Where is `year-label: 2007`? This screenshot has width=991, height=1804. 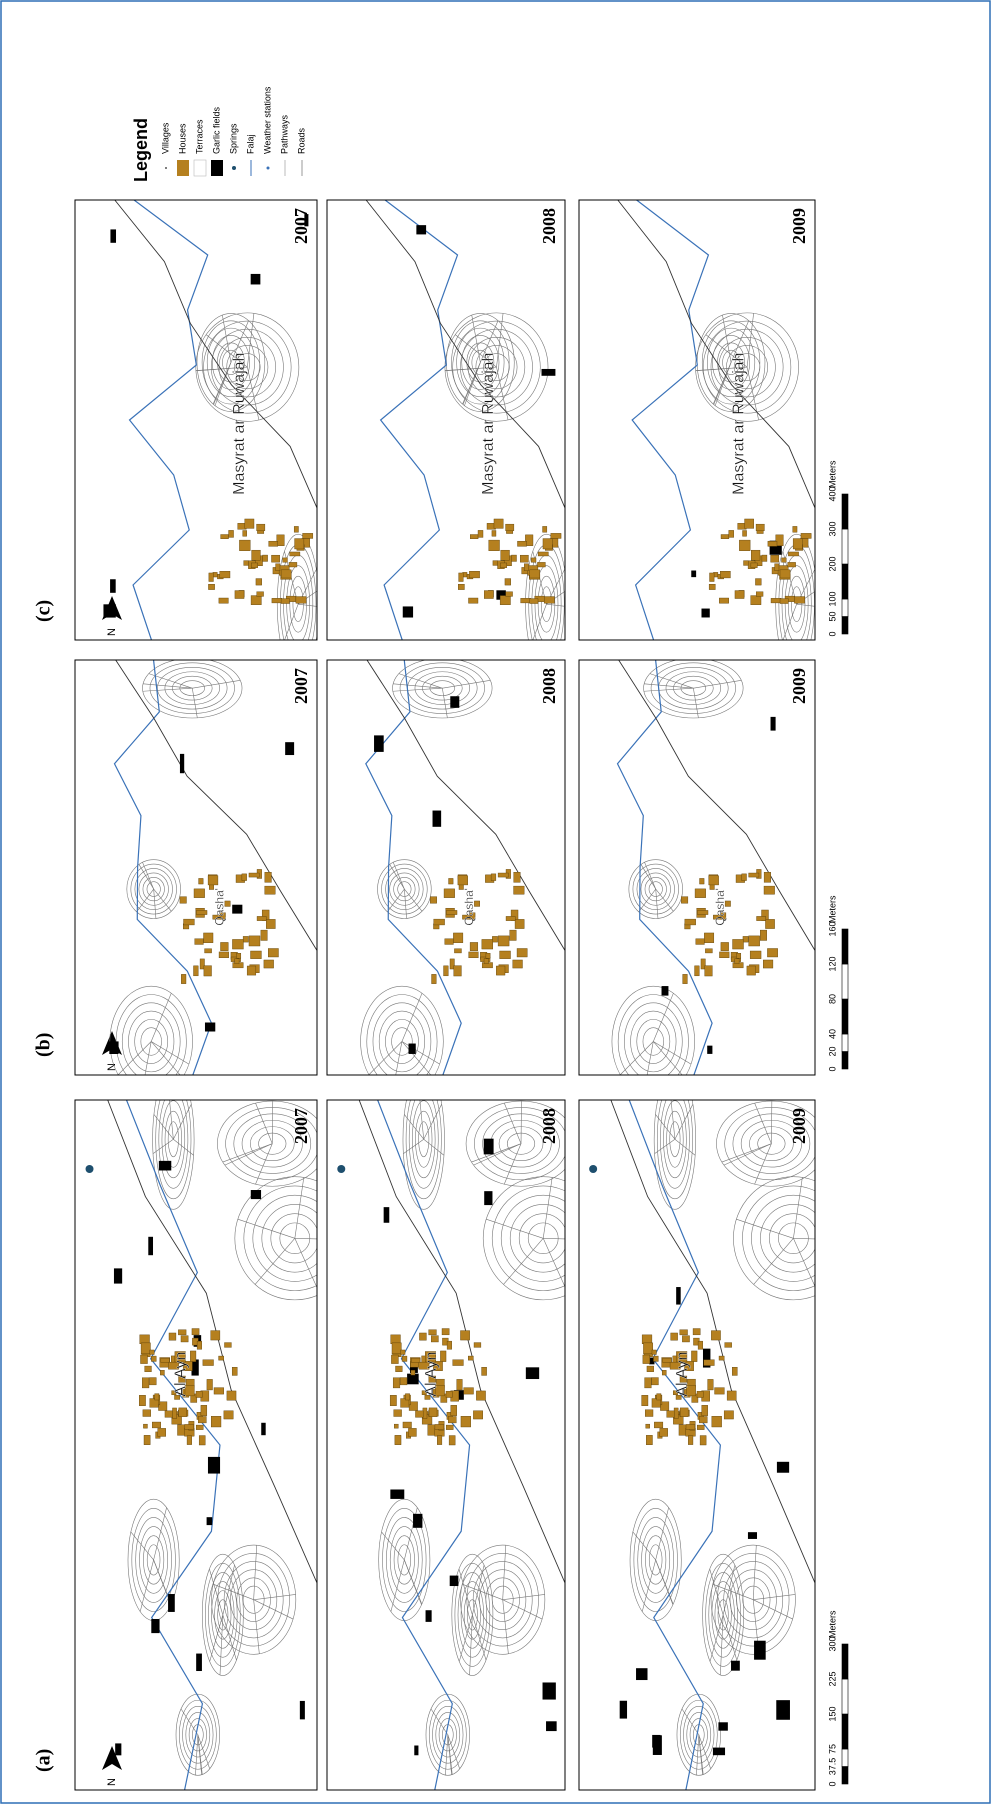 year-label: 2007 is located at coordinates (301, 226).